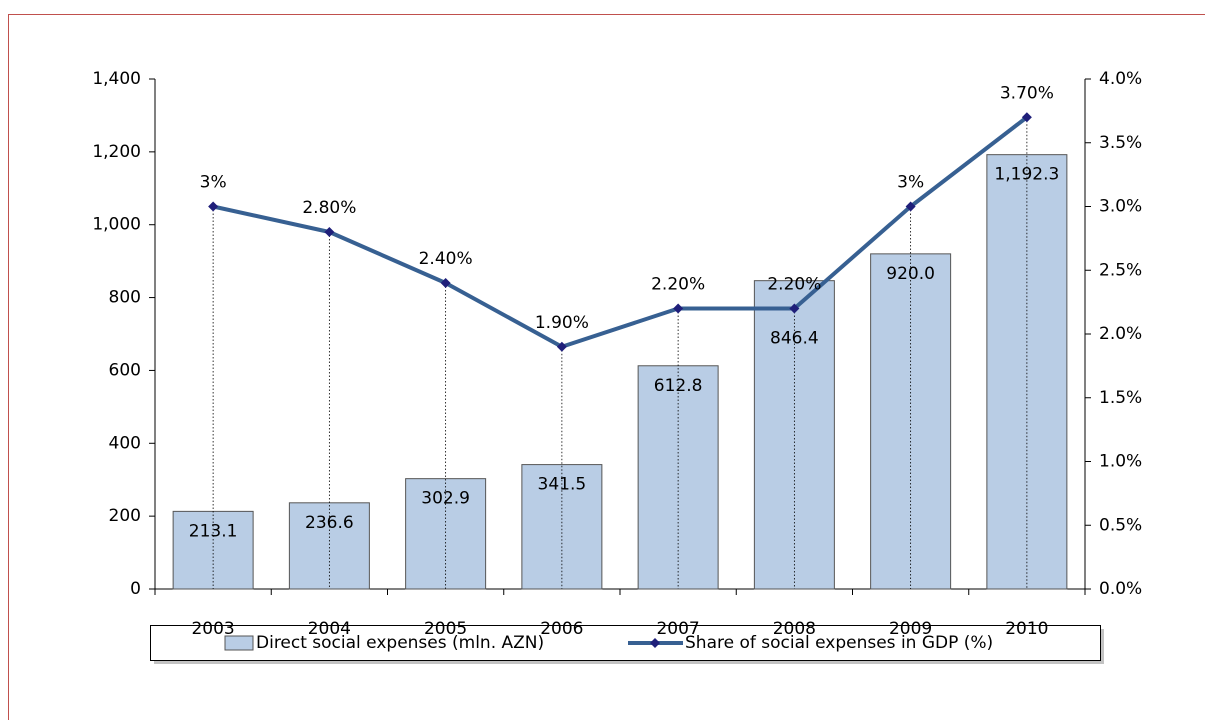  Describe the element at coordinates (910, 629) in the screenshot. I see `x-tick-label: 2009` at that location.